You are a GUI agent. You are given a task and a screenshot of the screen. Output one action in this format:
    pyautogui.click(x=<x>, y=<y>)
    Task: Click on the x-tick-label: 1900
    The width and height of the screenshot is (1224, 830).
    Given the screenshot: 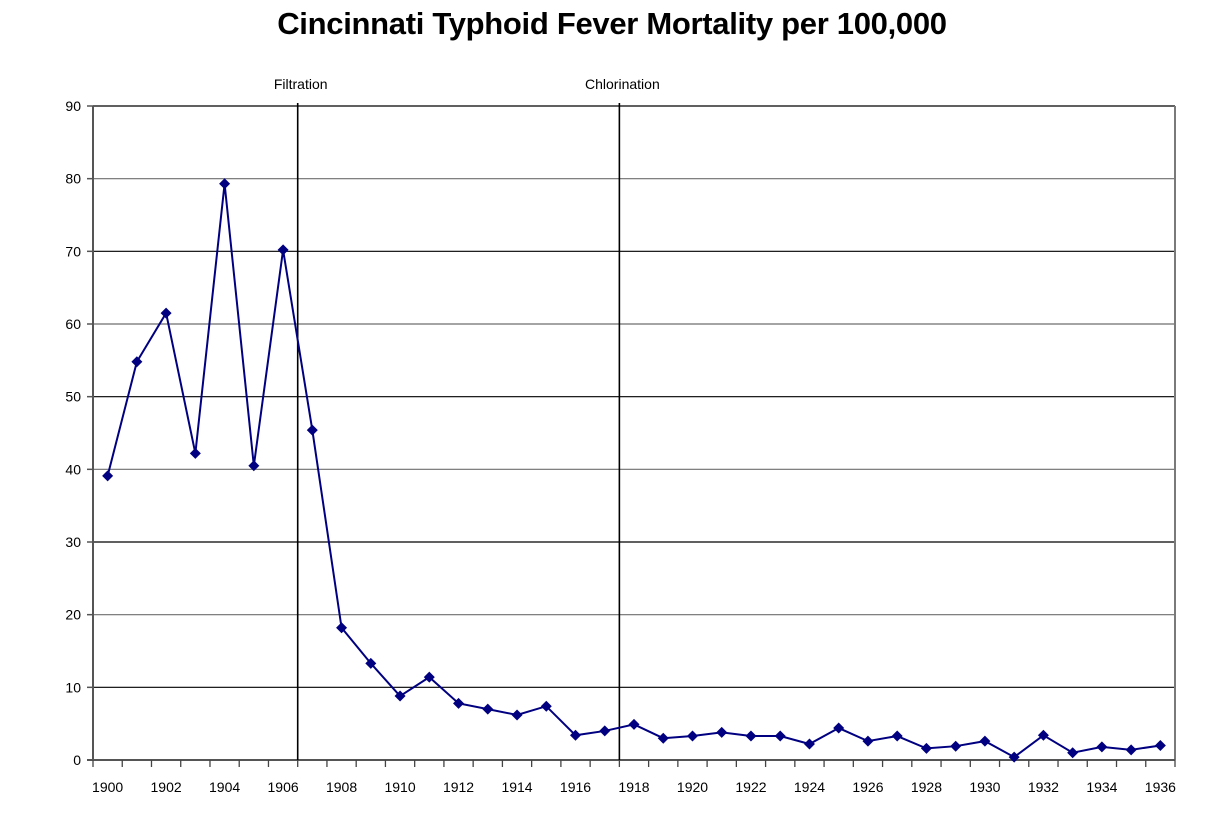 What is the action you would take?
    pyautogui.click(x=107, y=787)
    